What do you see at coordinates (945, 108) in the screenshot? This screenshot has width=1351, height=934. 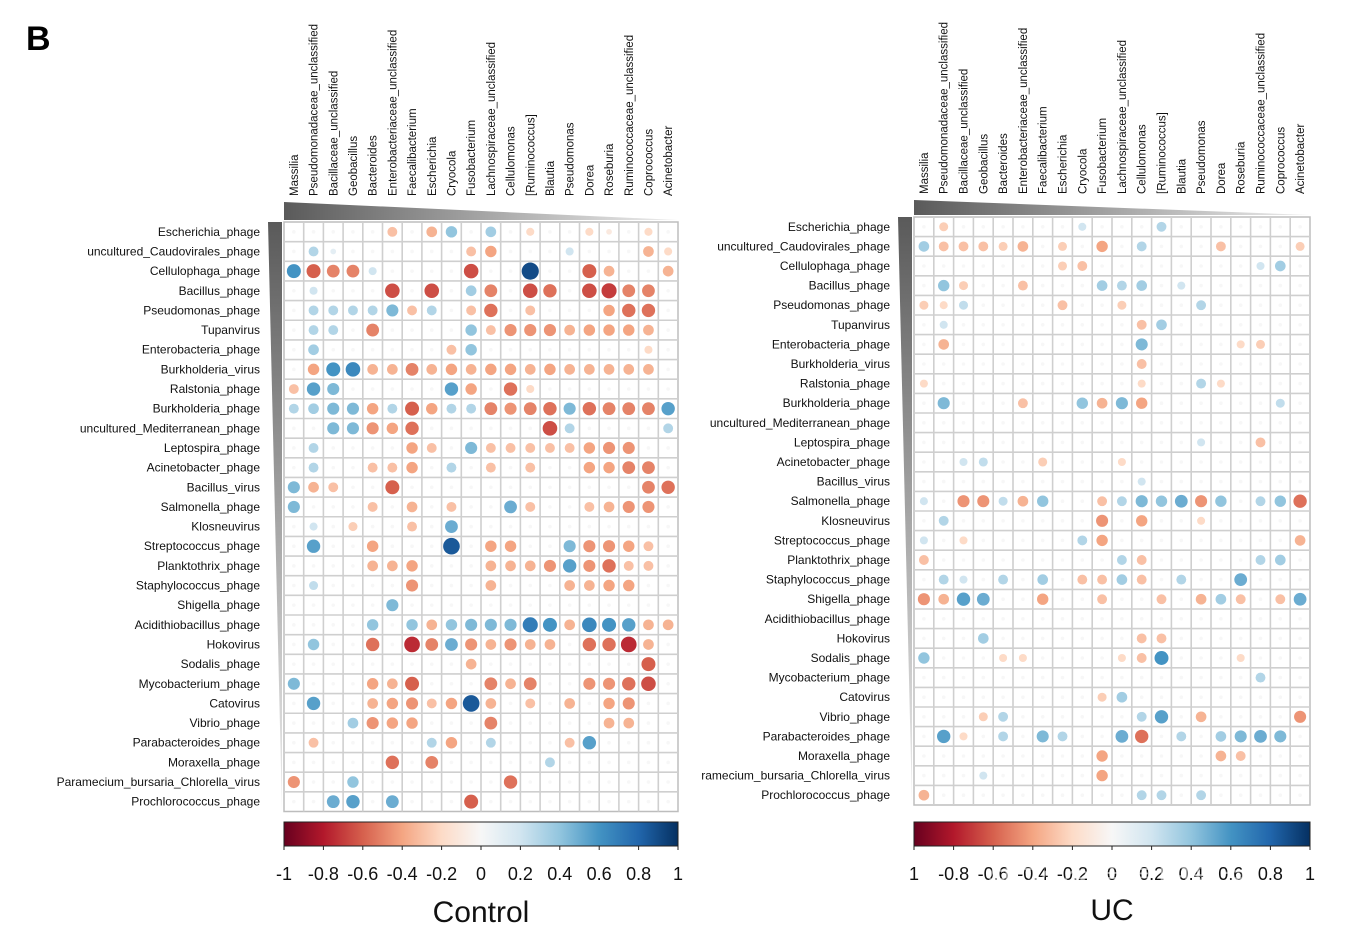 I see `column-label: Pseudomonadaceae_unclassified` at bounding box center [945, 108].